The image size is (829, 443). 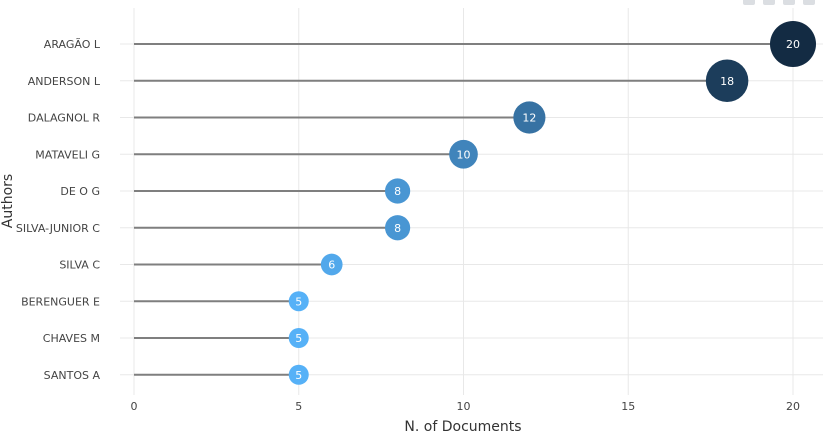 I want to click on data-label: 10, so click(x=464, y=154).